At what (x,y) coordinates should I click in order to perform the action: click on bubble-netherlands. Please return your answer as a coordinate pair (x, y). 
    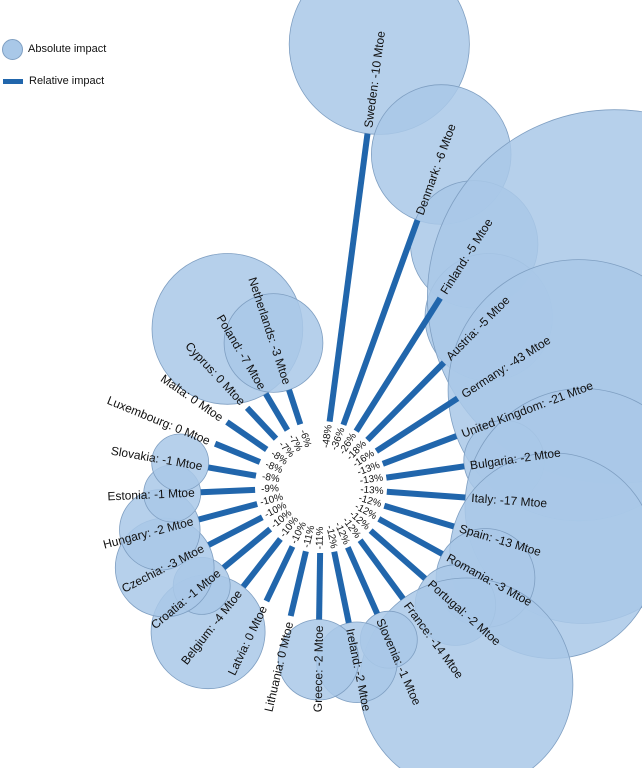
    Looking at the image, I should click on (273, 343).